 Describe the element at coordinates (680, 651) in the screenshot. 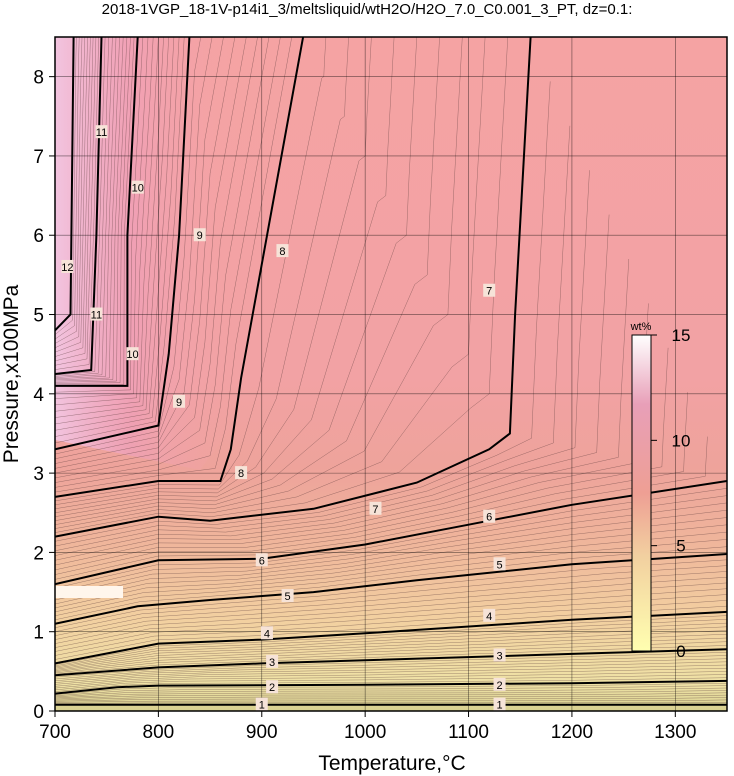

I see `colorbar-tick-label: 0` at that location.